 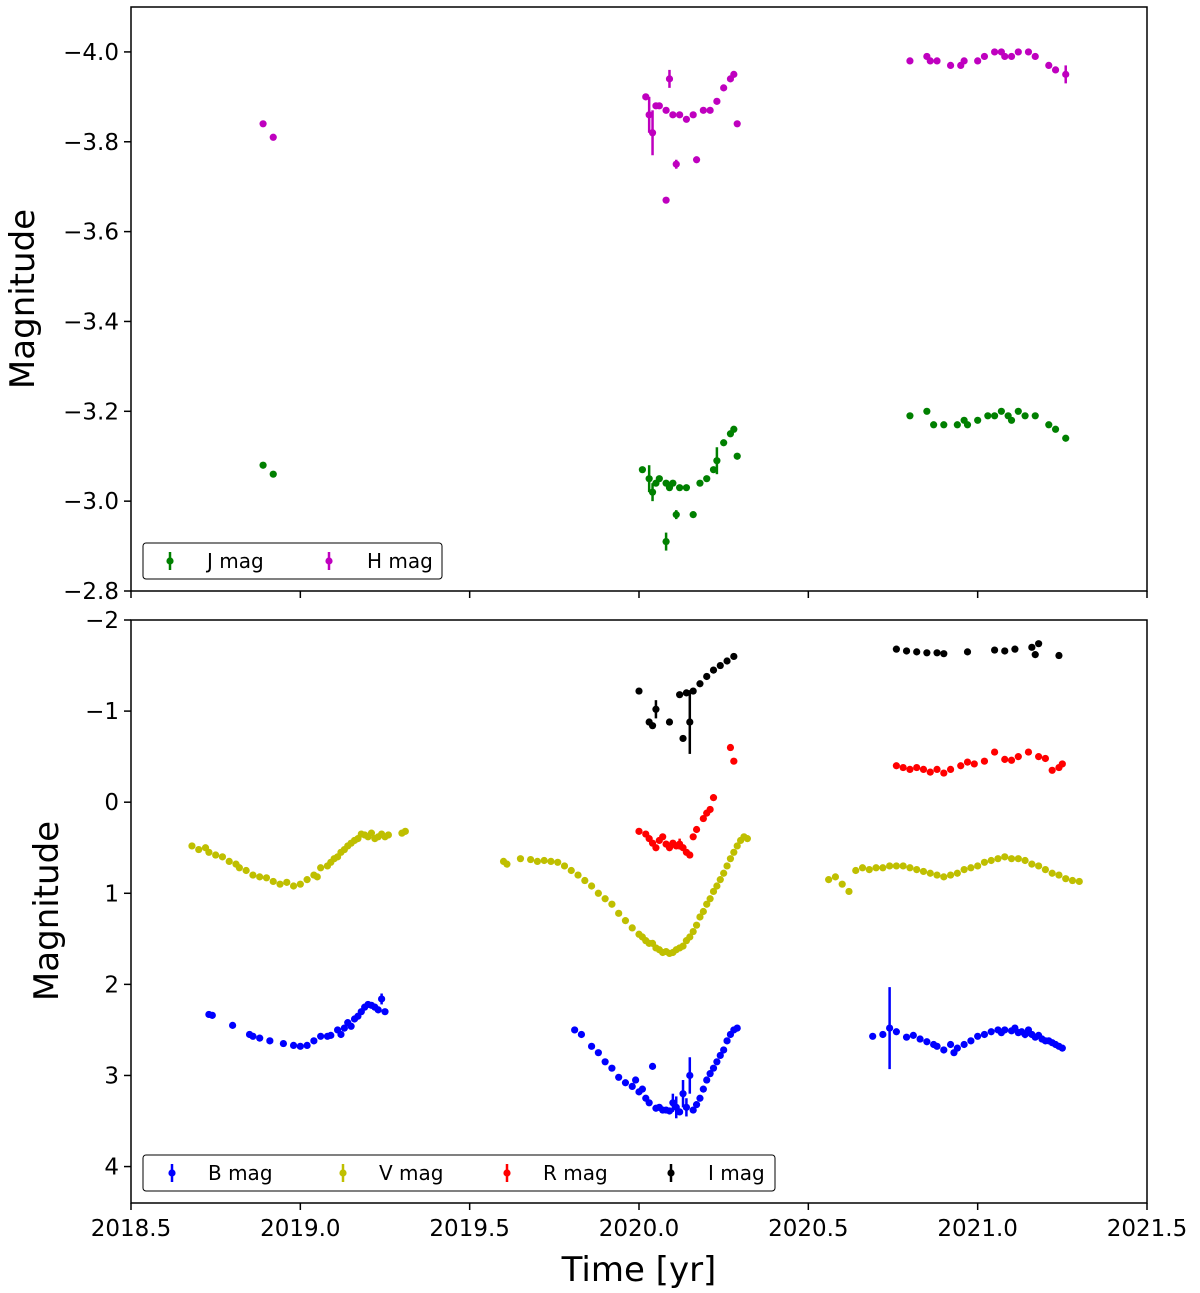 What do you see at coordinates (23, 299) in the screenshot?
I see `top-panel-y-axis-label: Magnitude` at bounding box center [23, 299].